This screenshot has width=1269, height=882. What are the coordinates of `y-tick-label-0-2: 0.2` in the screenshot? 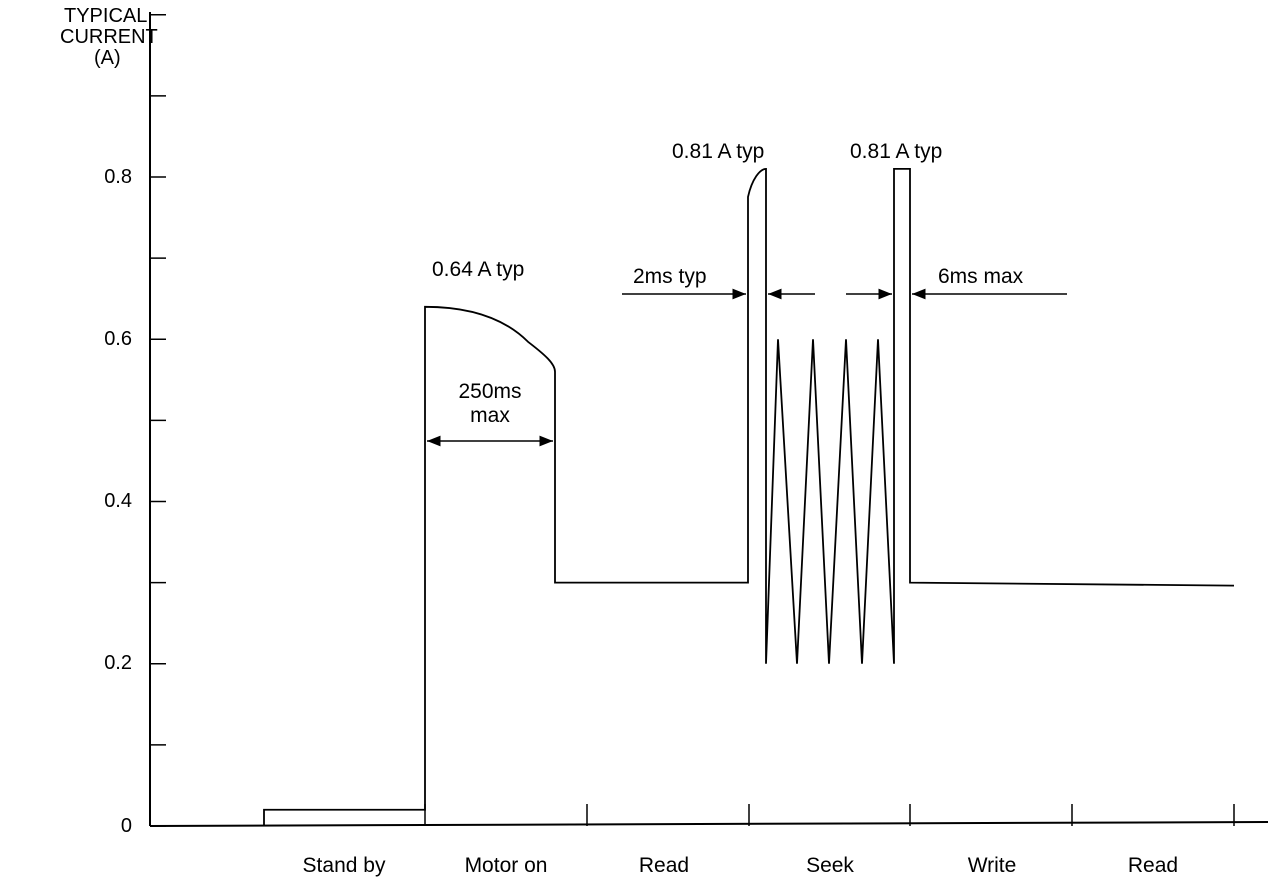 It's located at (118, 663).